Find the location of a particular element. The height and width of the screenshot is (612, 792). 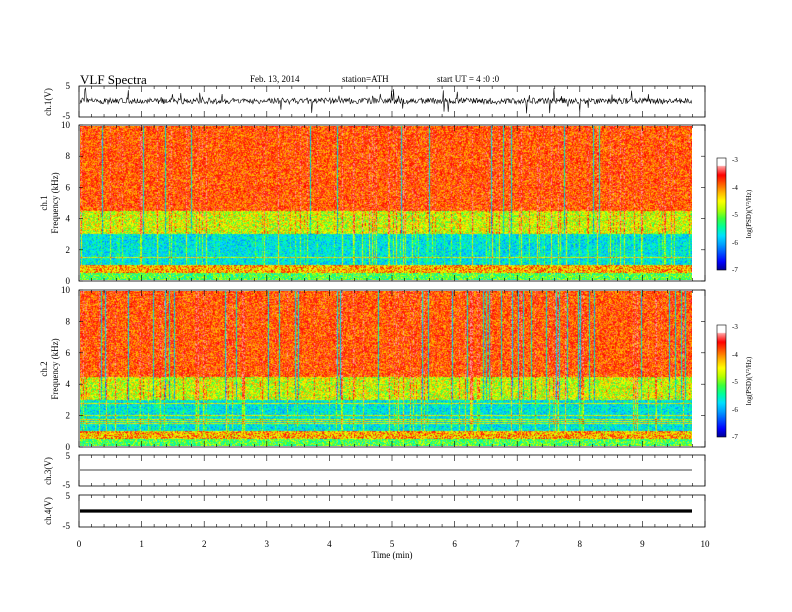

ch2-cbar-tick: -5 is located at coordinates (735, 382).